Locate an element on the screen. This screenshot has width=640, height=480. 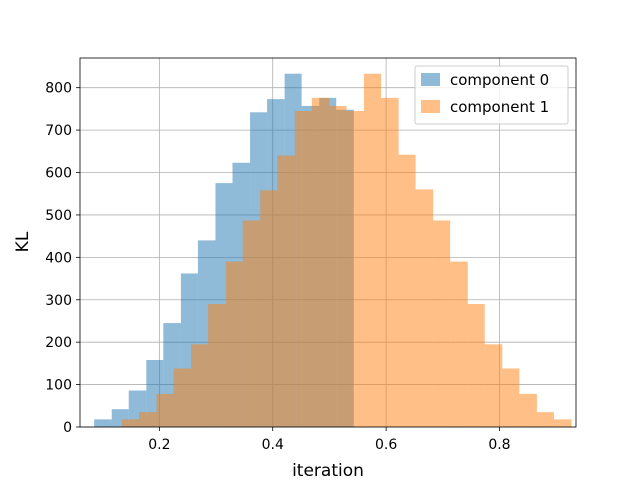
y-tick-label: 200 is located at coordinates (58, 343).